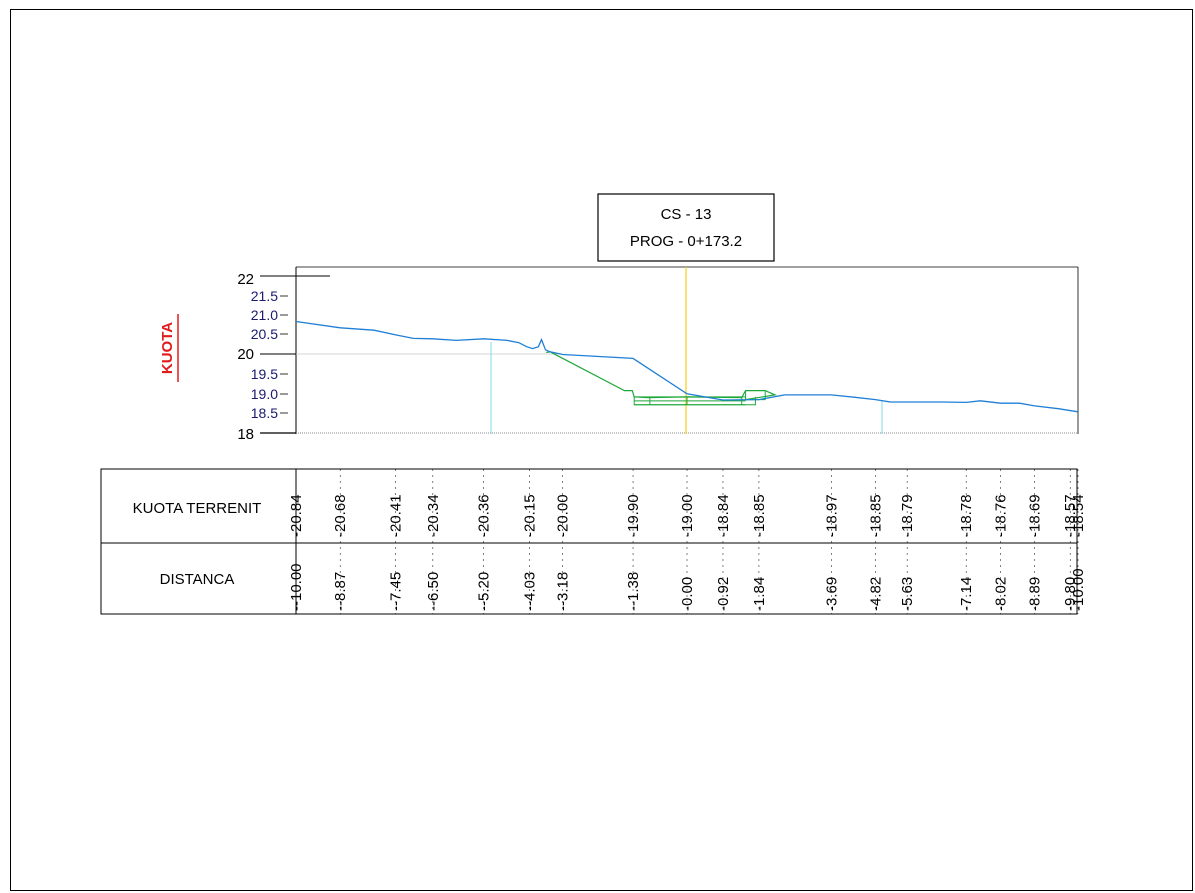 This screenshot has height=893, width=1195. I want to click on elevation-value: -18.84, so click(723, 515).